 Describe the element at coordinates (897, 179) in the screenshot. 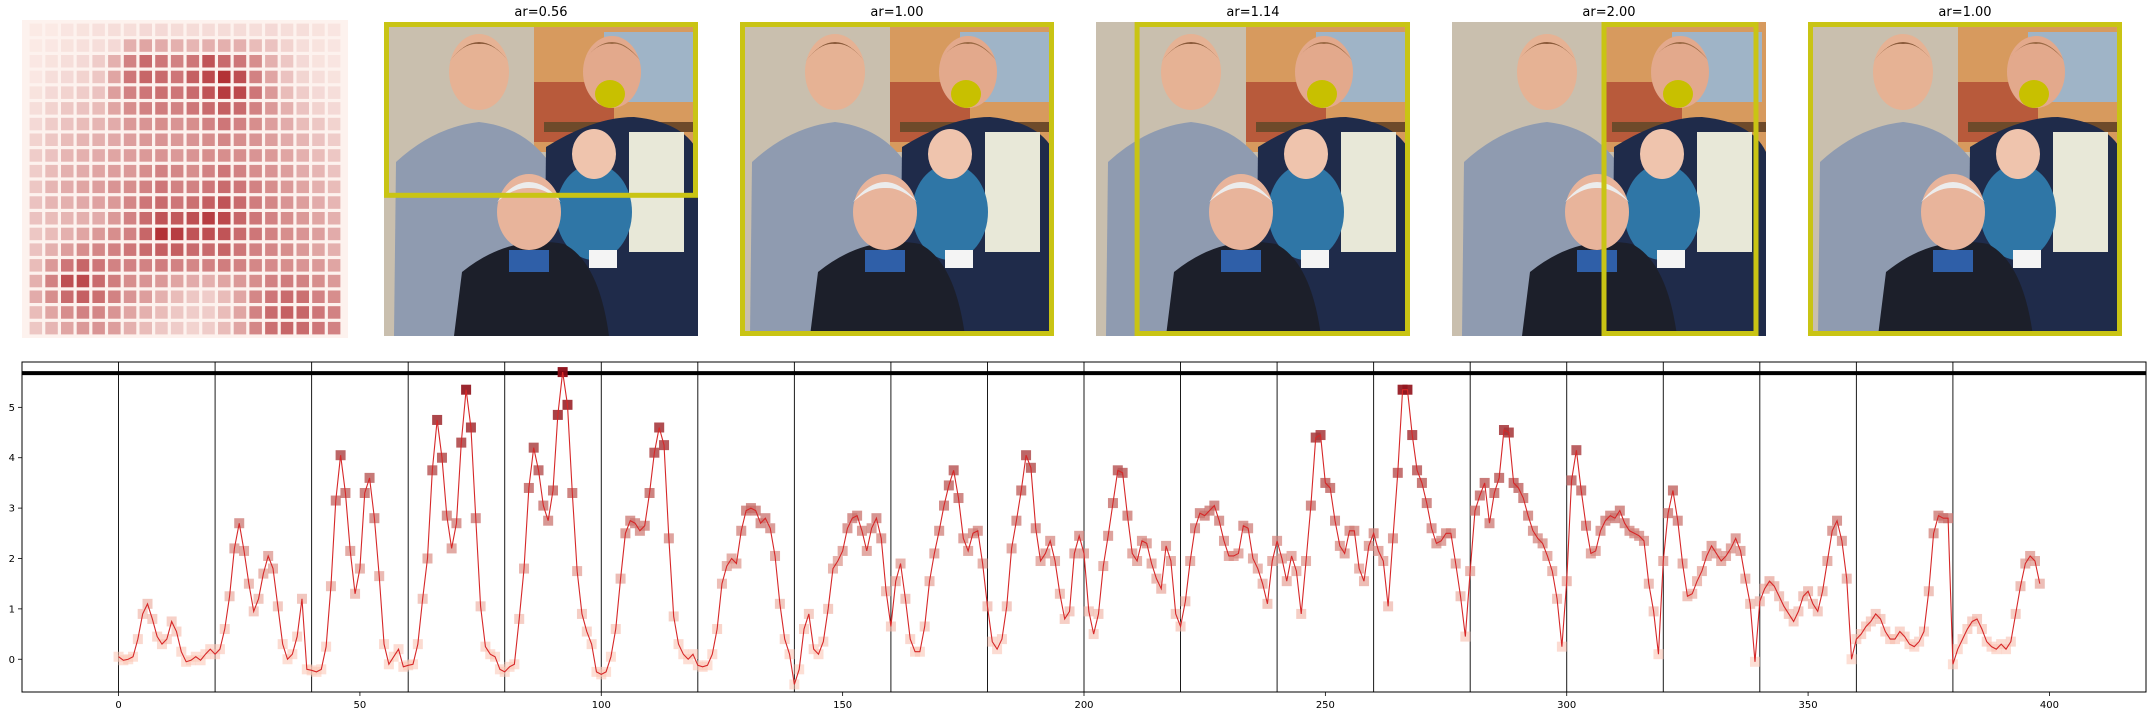

I see `crop-box` at that location.